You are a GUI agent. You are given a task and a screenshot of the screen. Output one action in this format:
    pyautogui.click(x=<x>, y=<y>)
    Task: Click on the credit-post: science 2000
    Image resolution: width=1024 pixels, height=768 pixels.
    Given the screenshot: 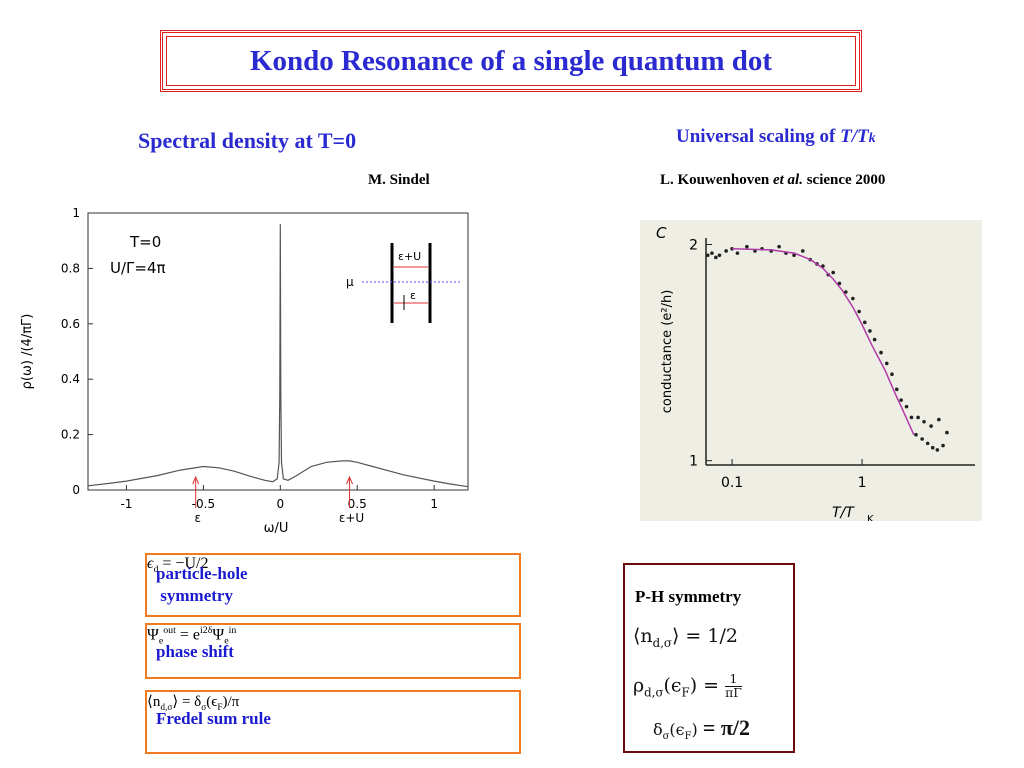 What is the action you would take?
    pyautogui.click(x=844, y=180)
    